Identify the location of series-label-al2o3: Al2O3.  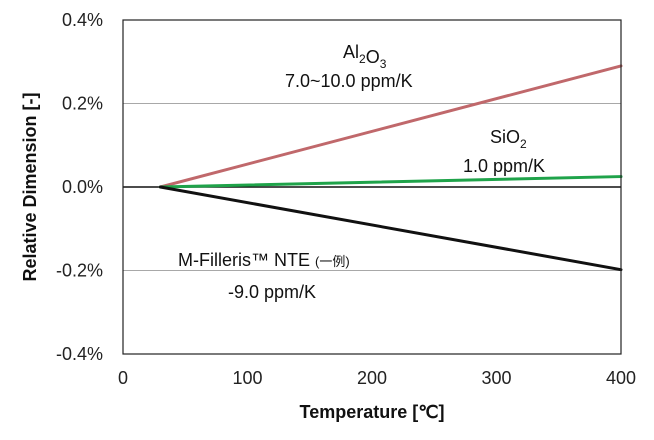
(365, 56).